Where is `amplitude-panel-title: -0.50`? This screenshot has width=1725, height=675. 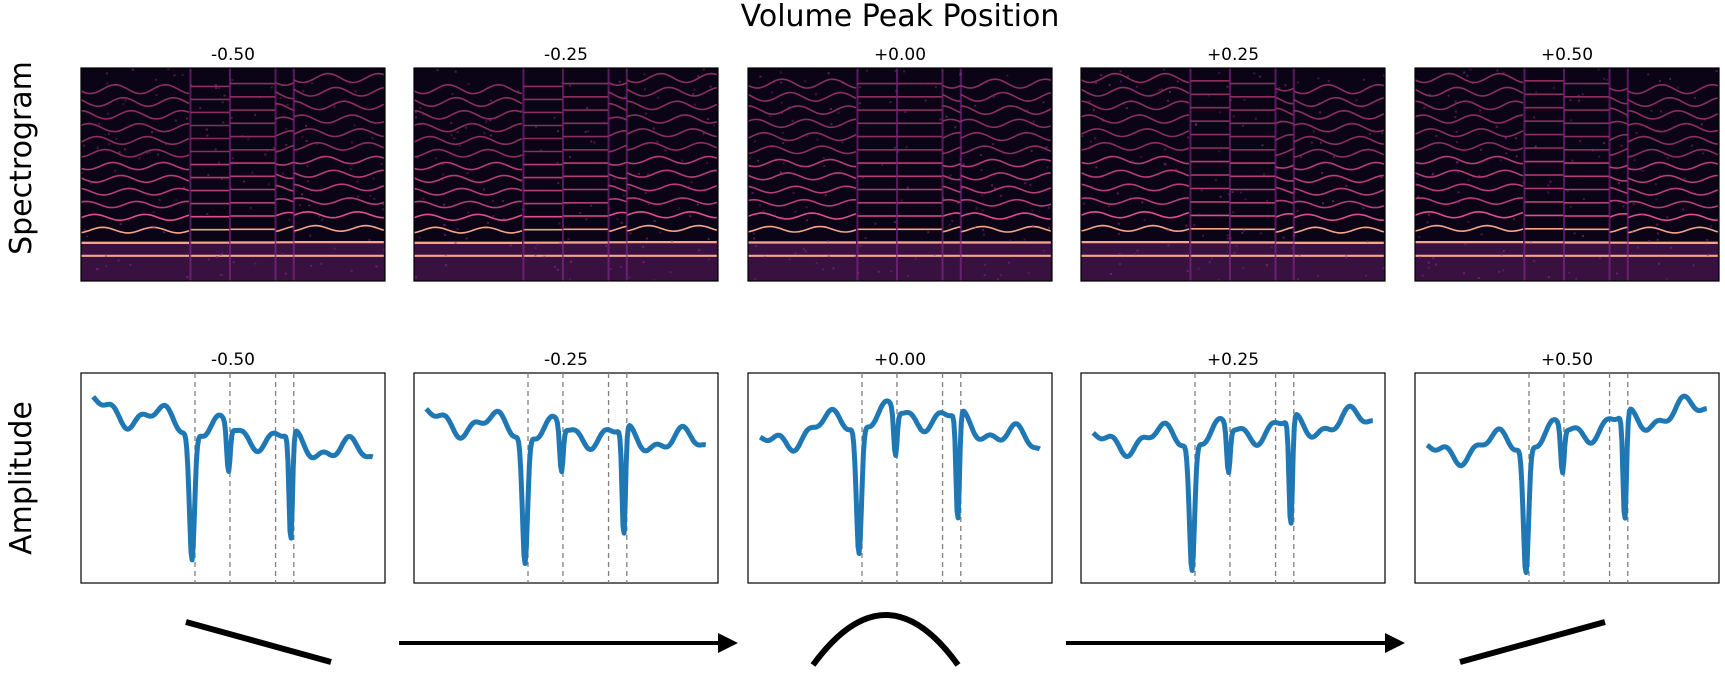
amplitude-panel-title: -0.50 is located at coordinates (233, 360).